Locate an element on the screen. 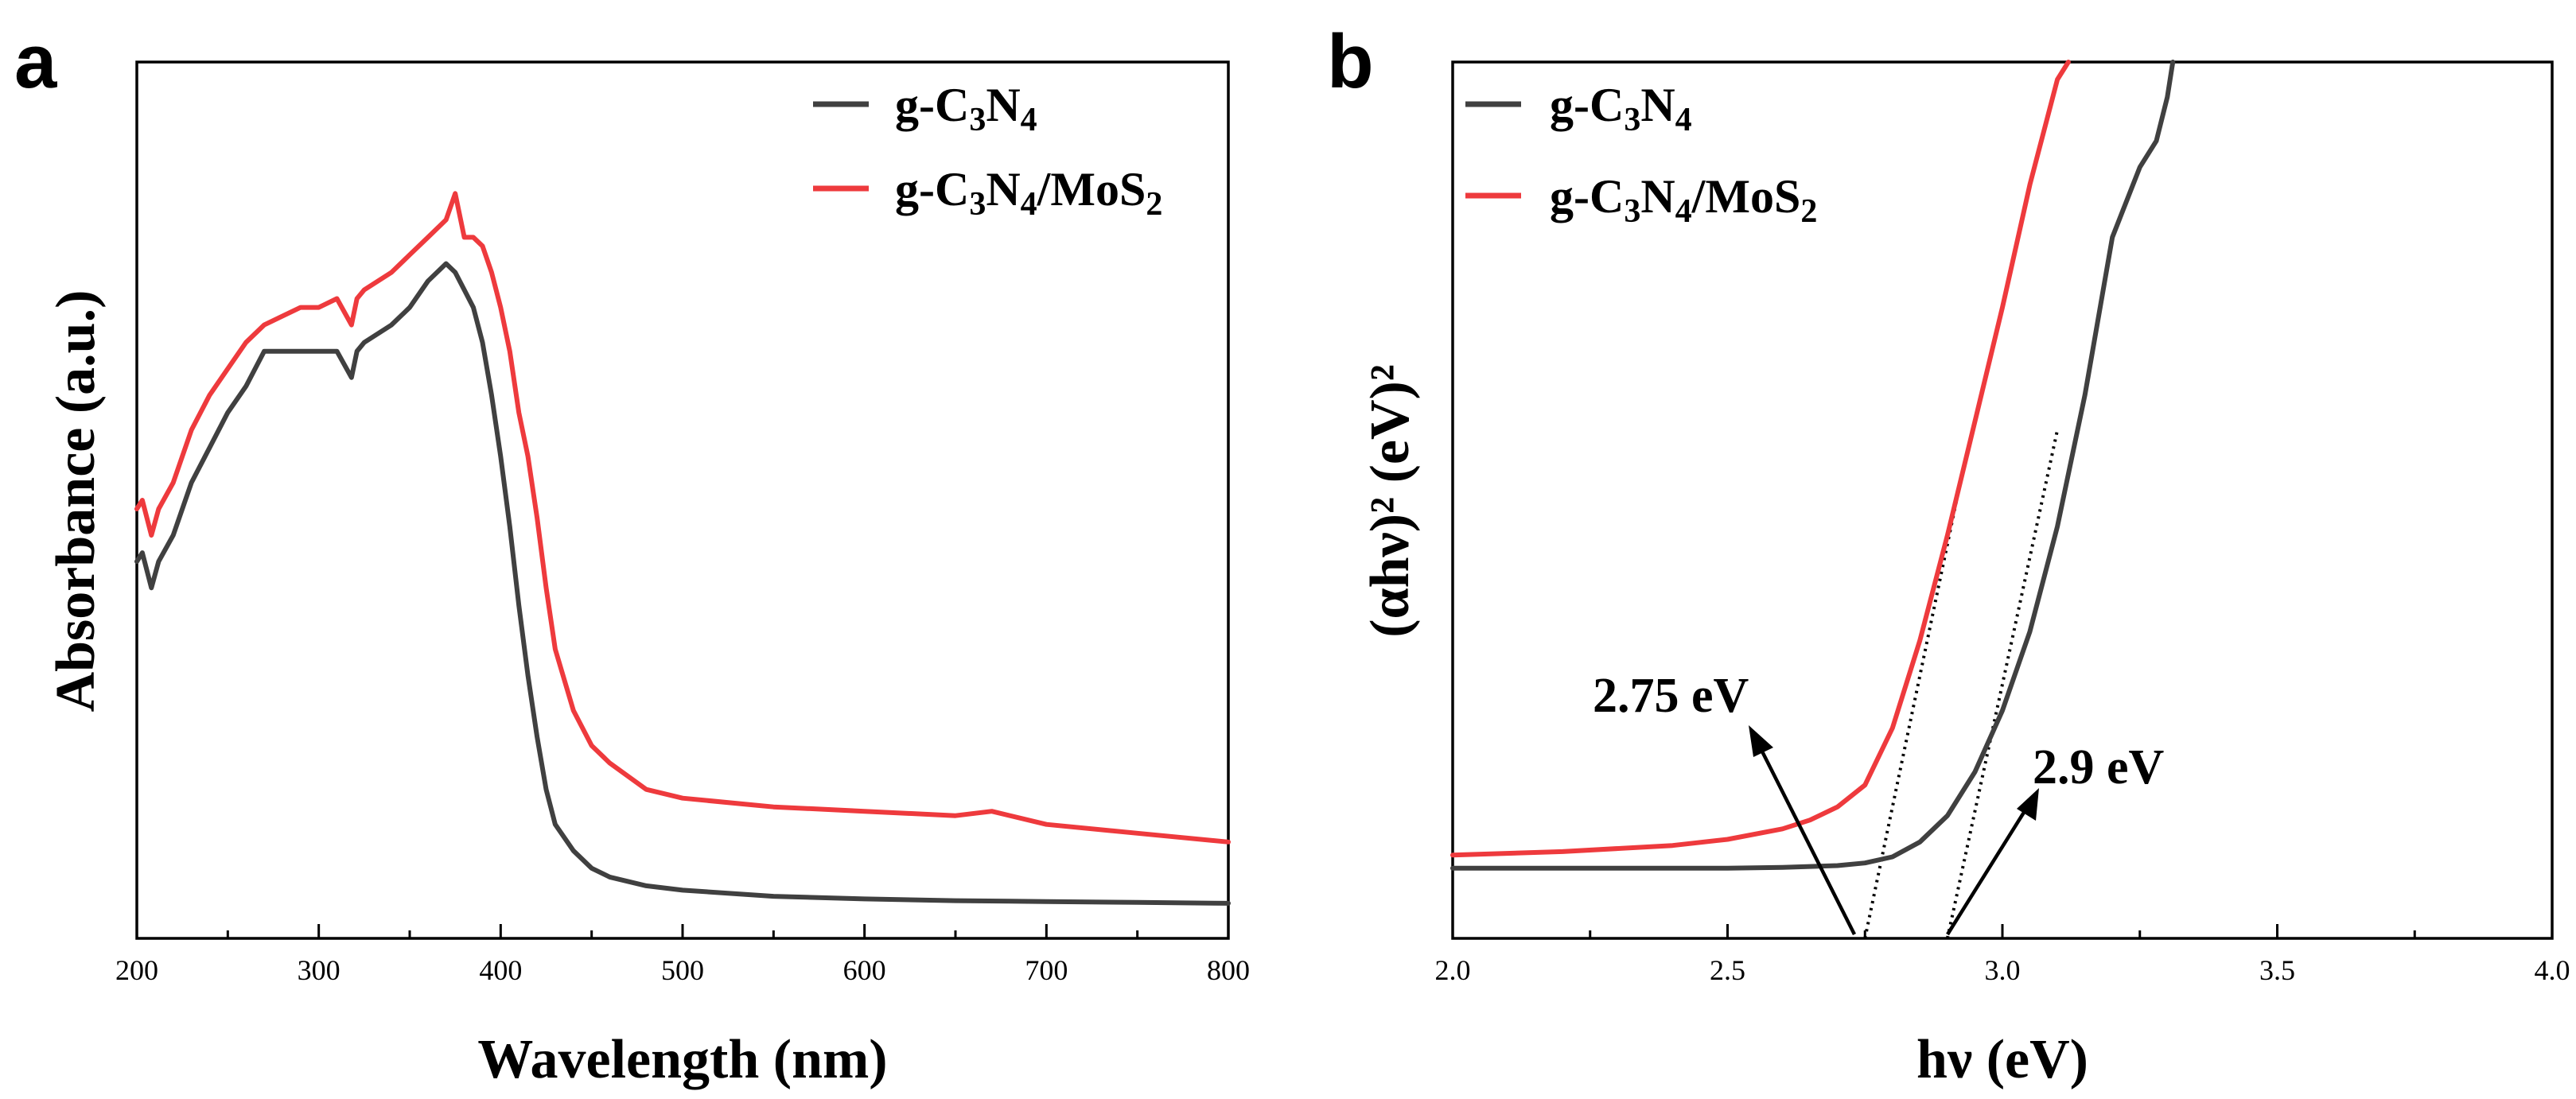 This screenshot has width=2576, height=1099. panel-b-legend-label-1: g-C3N4 is located at coordinates (1621, 108).